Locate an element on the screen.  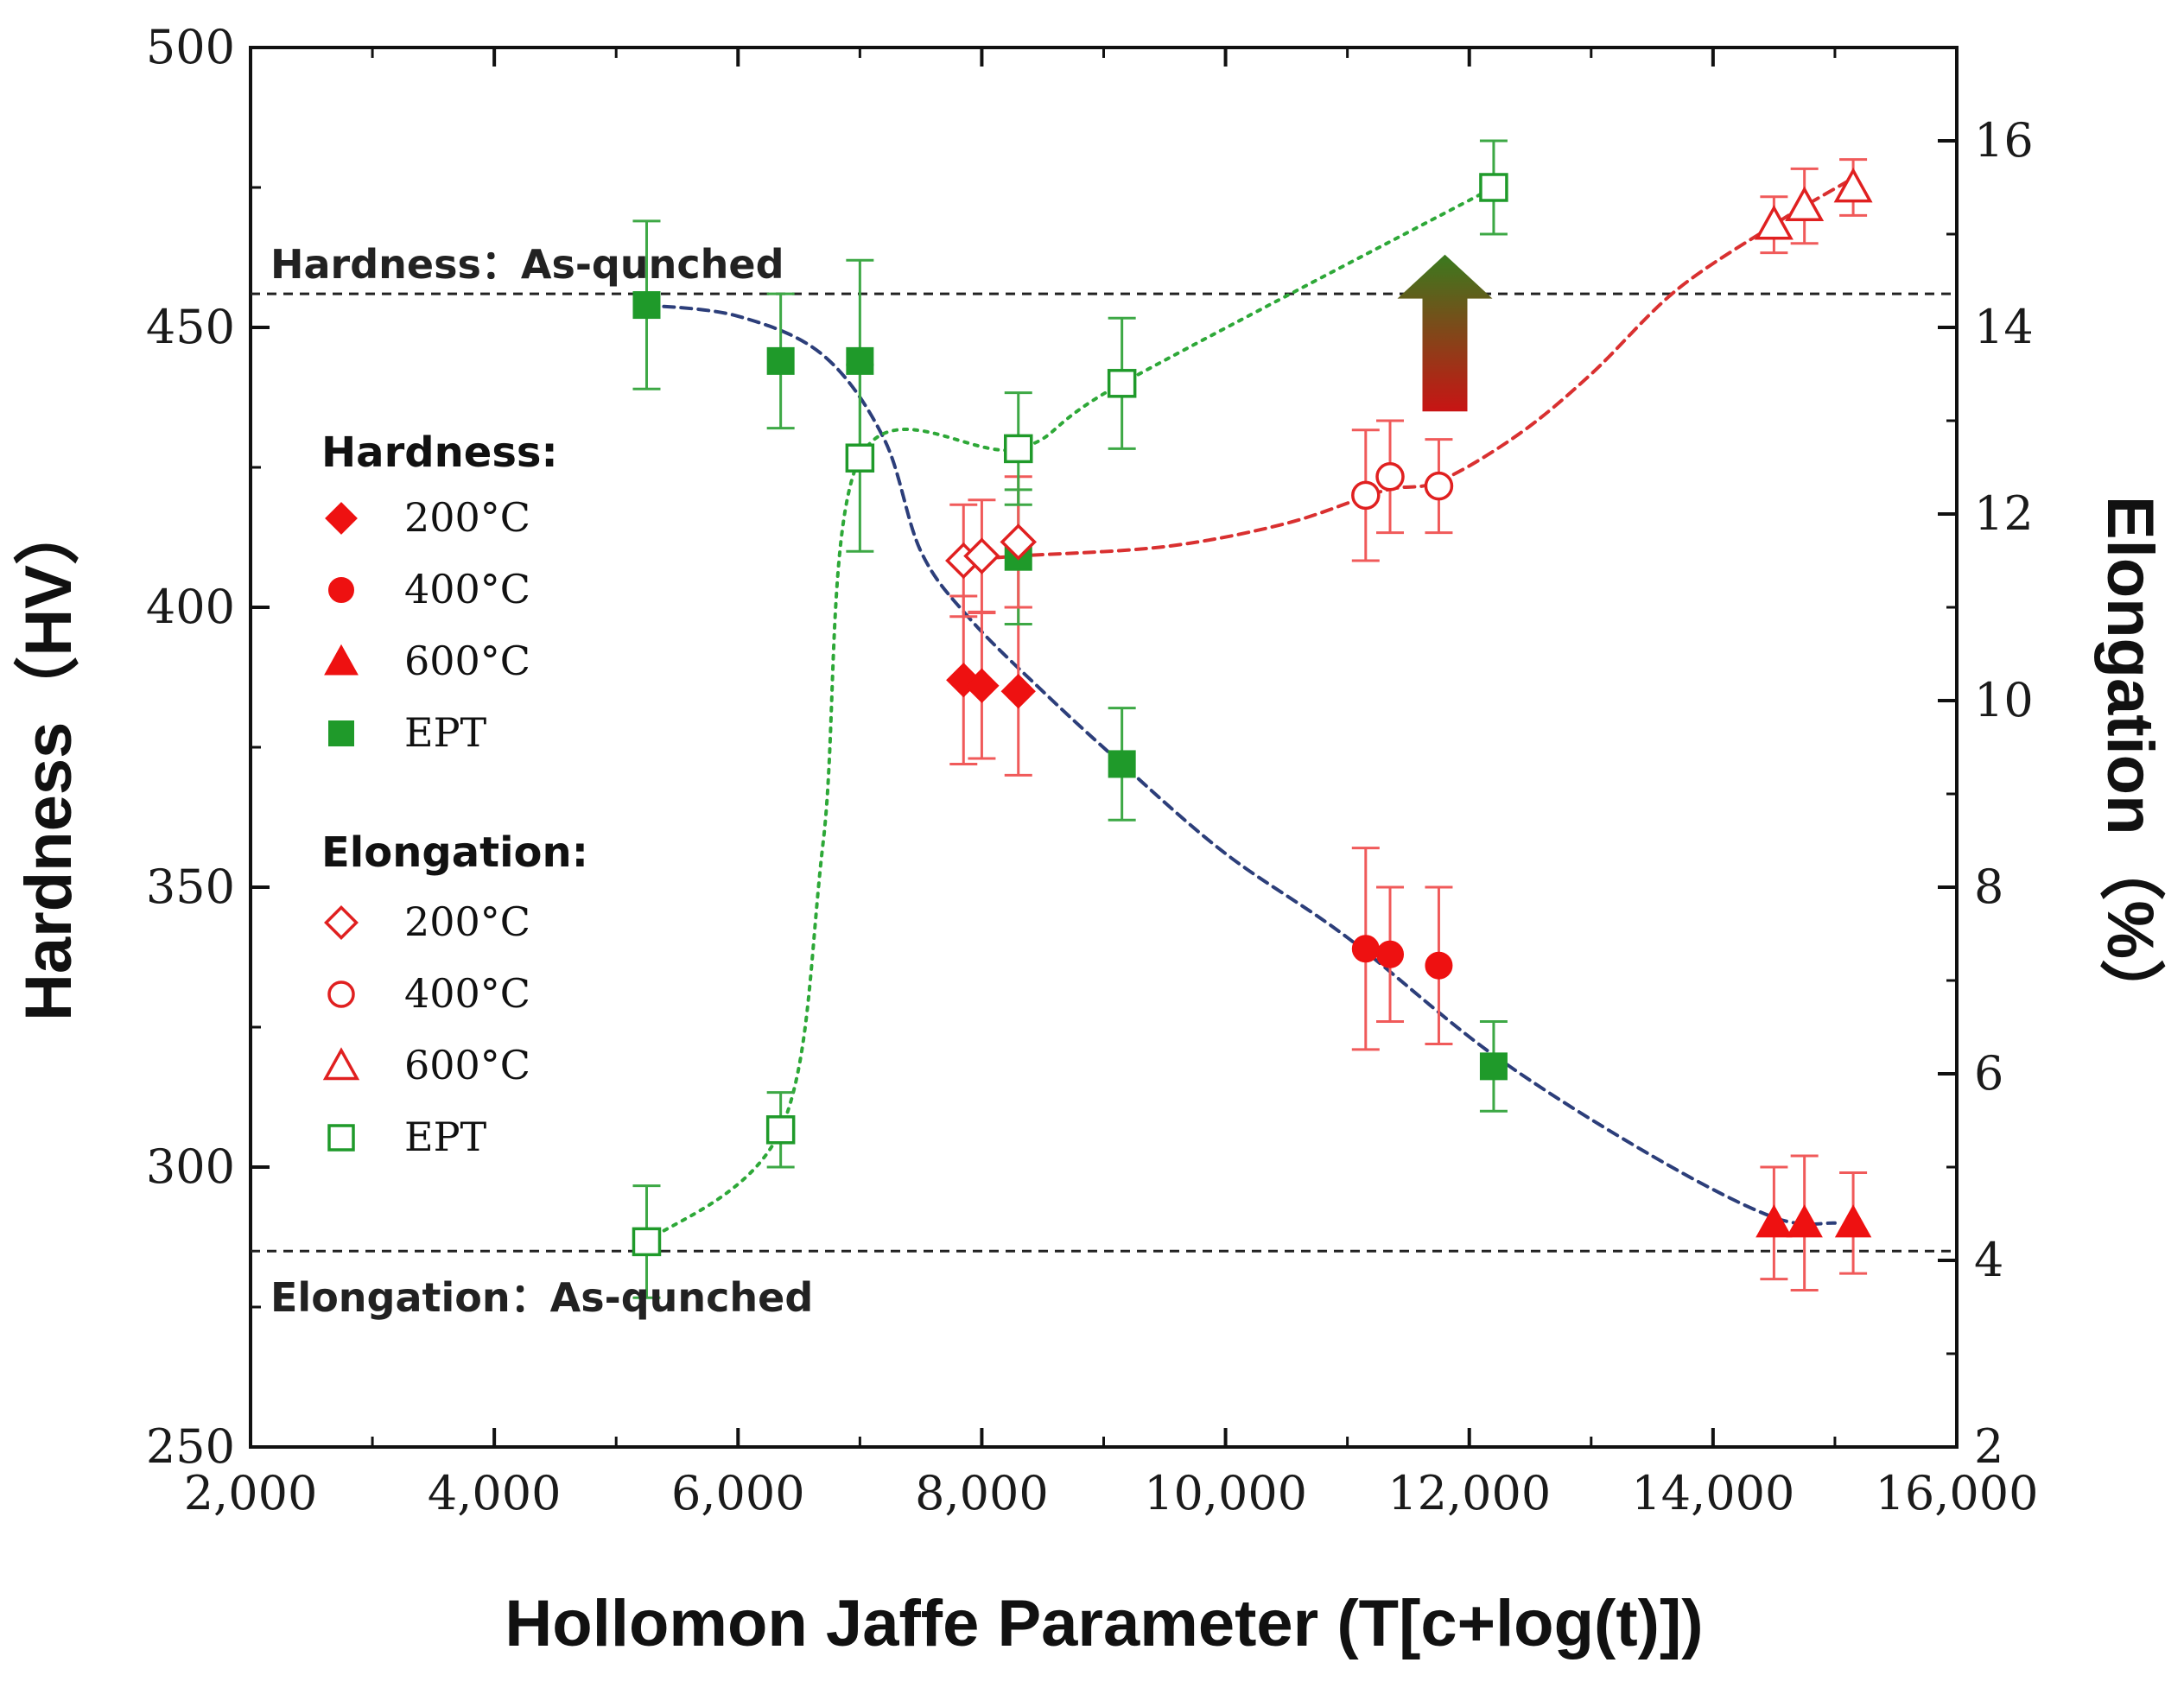
y-left-tick-label: 500 is located at coordinates (191, 47).